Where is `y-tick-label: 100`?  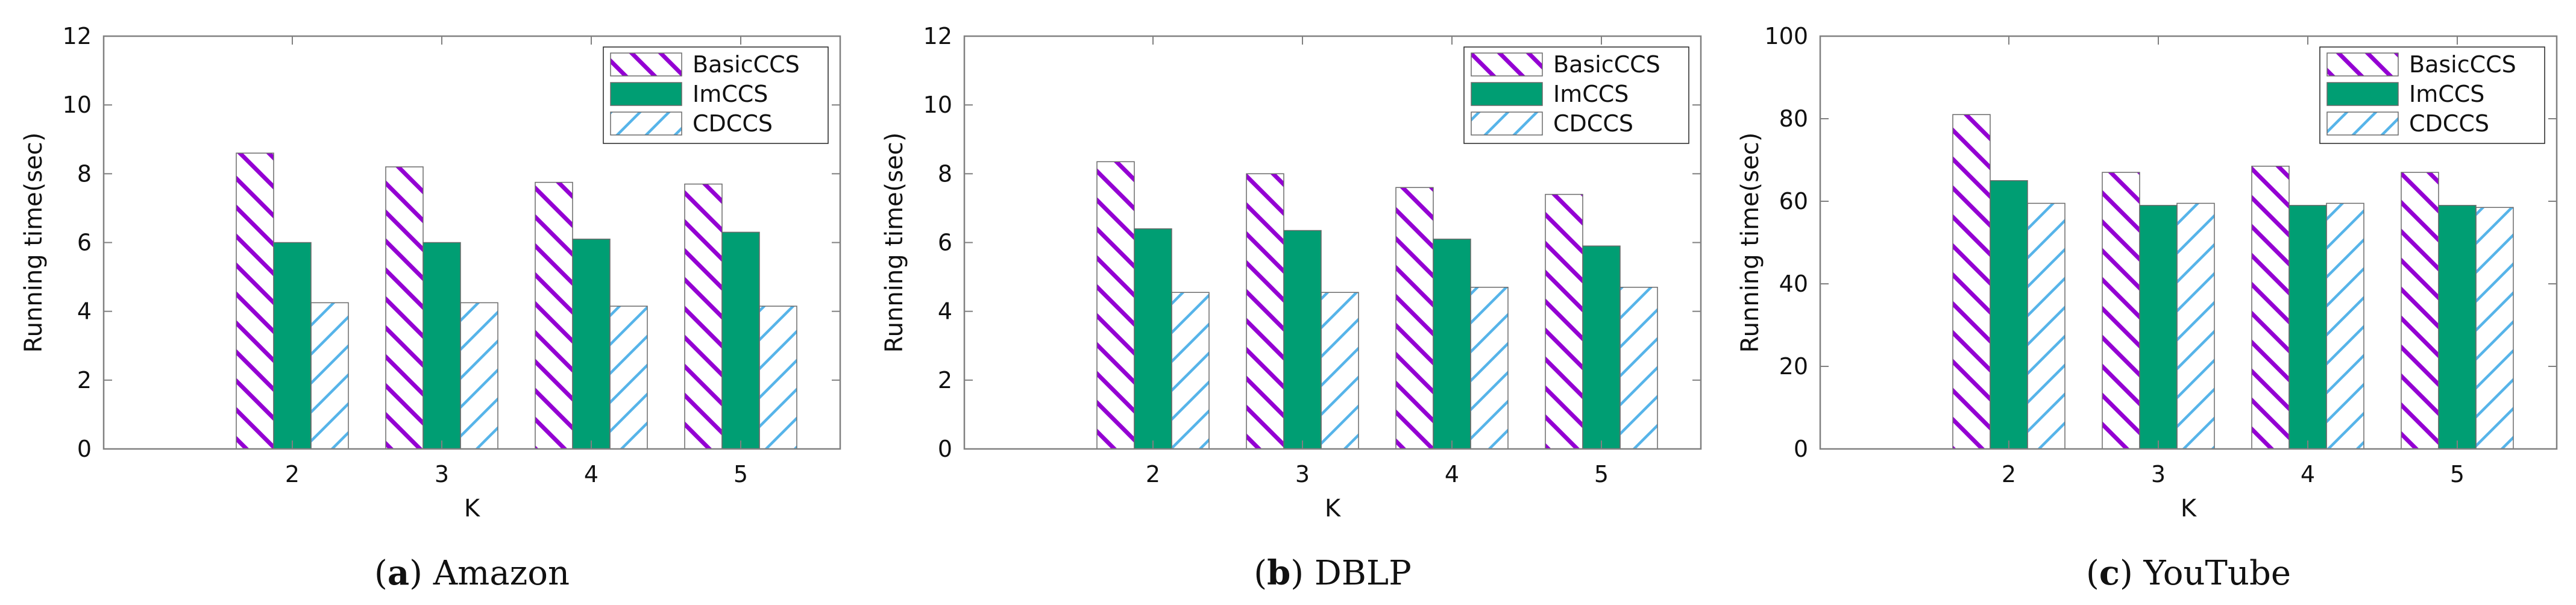
y-tick-label: 100 is located at coordinates (1786, 36).